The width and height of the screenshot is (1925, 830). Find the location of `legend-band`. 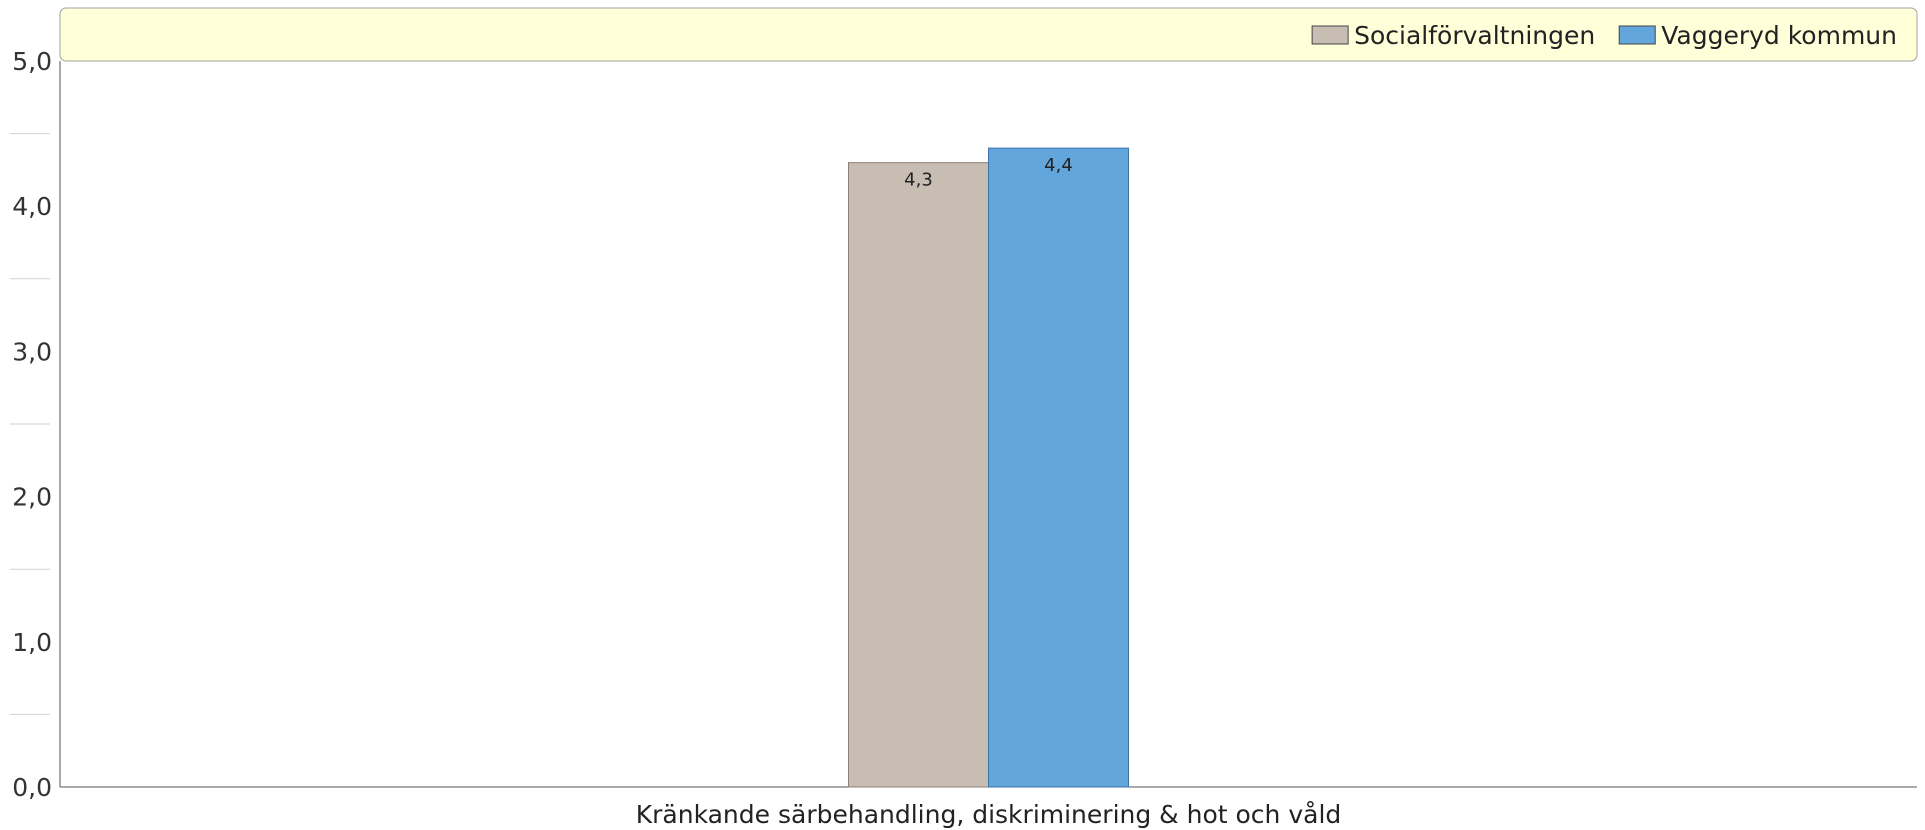

legend-band is located at coordinates (988, 34).